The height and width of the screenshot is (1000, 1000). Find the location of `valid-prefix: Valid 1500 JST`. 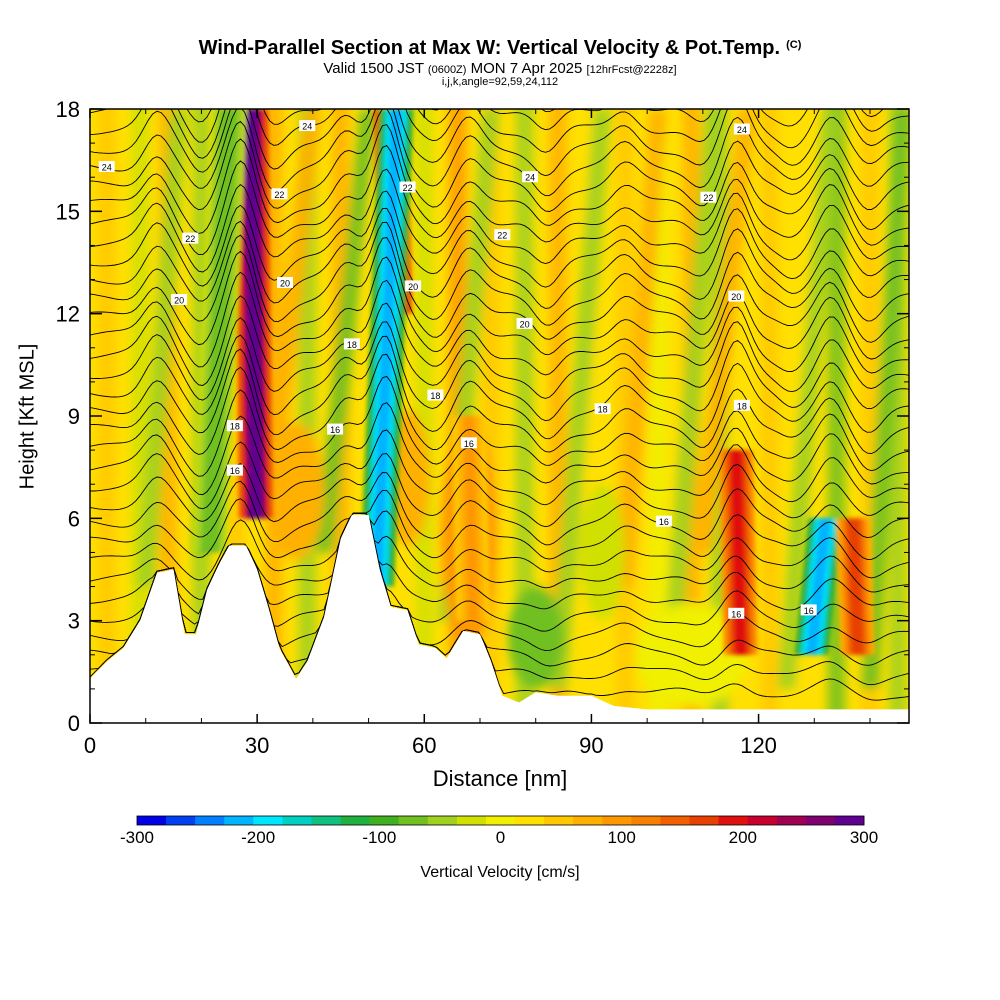

valid-prefix: Valid 1500 JST is located at coordinates (373, 68).